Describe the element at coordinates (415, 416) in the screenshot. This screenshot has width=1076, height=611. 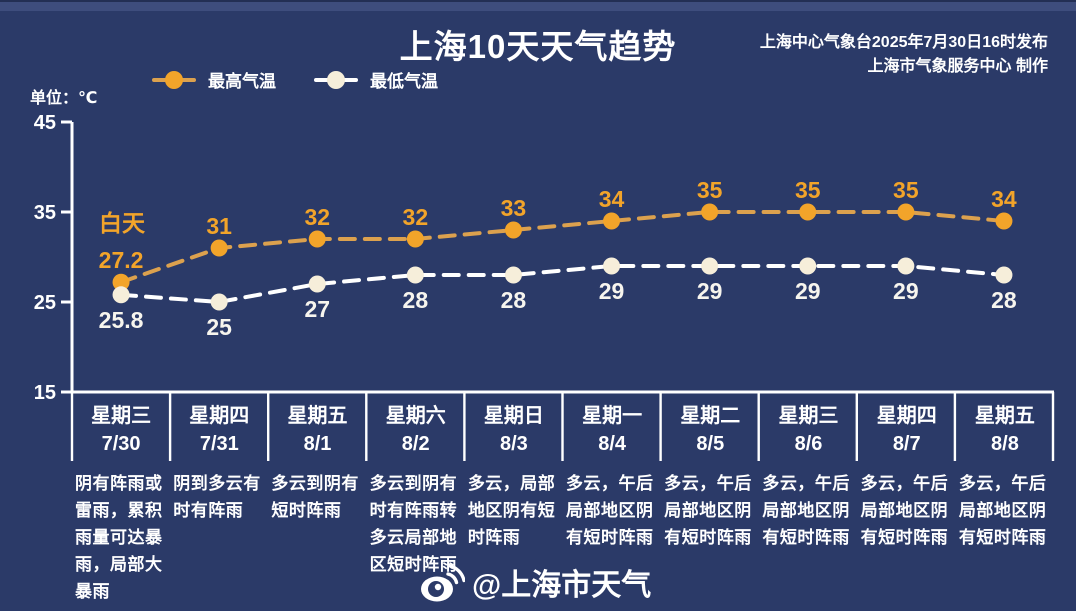
I see `weekday-label: 星期六` at that location.